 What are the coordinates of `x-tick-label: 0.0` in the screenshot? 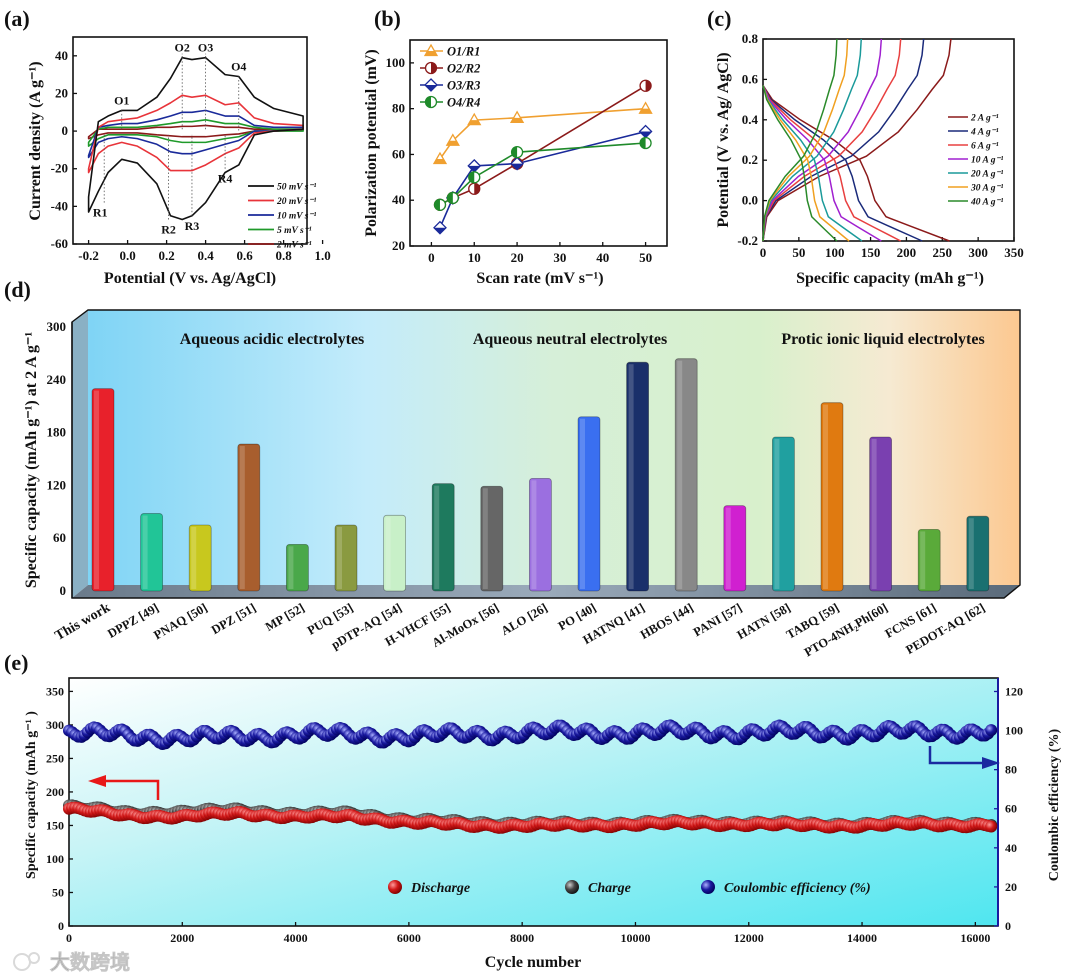 It's located at (127, 255).